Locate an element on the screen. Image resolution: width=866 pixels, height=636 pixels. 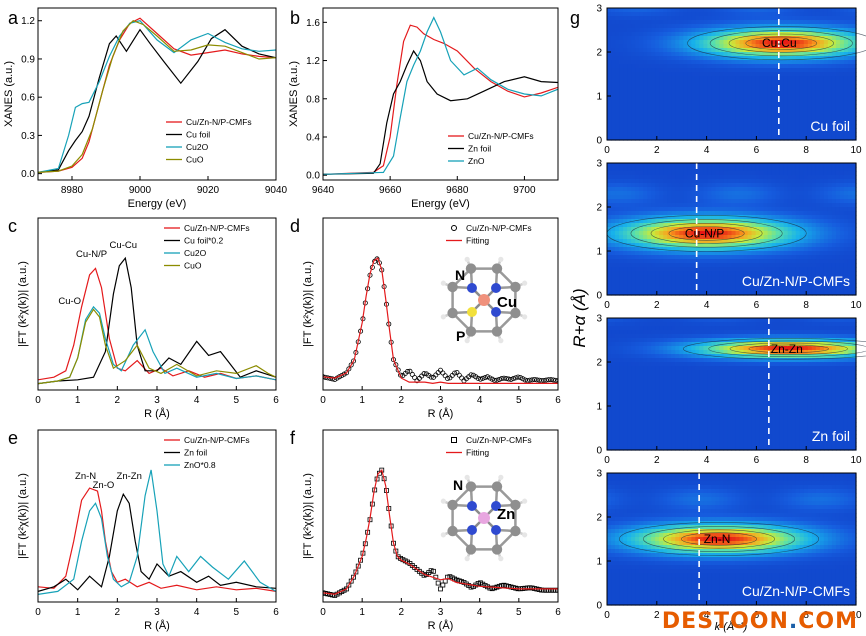
x-tick-label: 2 is located at coordinates (657, 150).